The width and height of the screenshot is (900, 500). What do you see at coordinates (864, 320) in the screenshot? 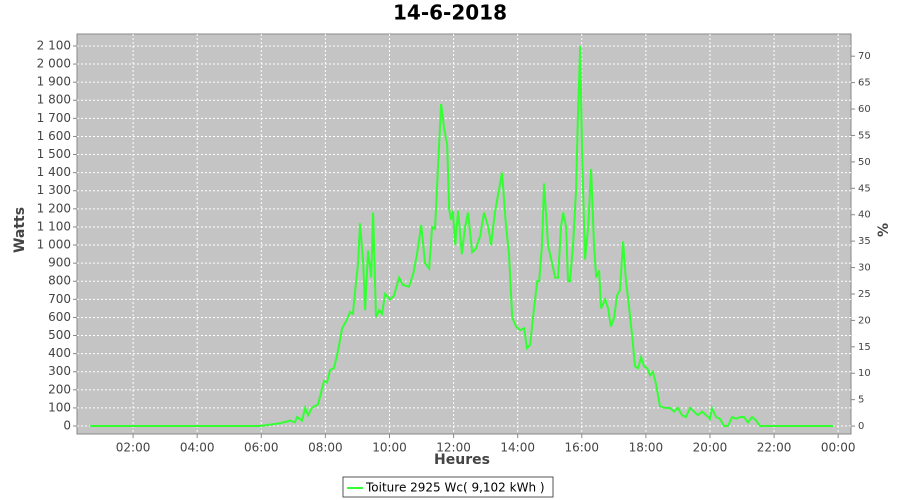
I see `y2-tick-label: 20` at bounding box center [864, 320].